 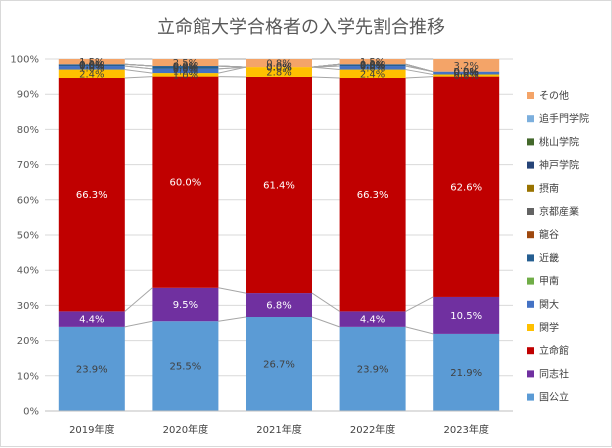 What do you see at coordinates (185, 429) in the screenshot?
I see `x-category-label: 2020年度` at bounding box center [185, 429].